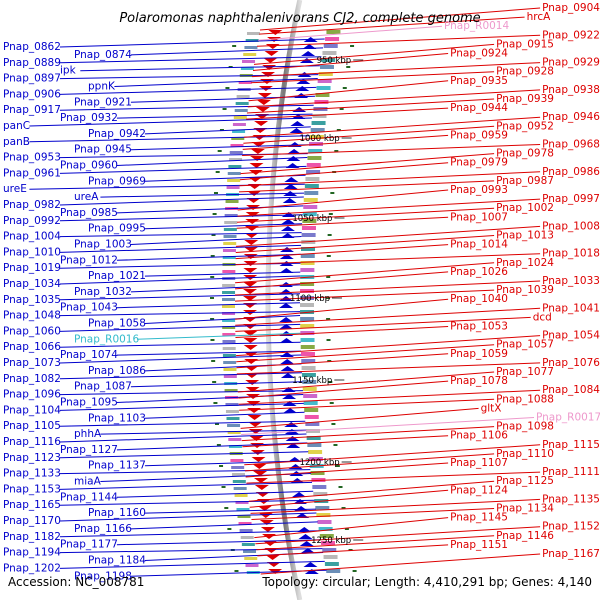 The width and height of the screenshot is (600, 600). What do you see at coordinates (479, 545) in the screenshot?
I see `gene-label-right: Pnap_1151` at bounding box center [479, 545].